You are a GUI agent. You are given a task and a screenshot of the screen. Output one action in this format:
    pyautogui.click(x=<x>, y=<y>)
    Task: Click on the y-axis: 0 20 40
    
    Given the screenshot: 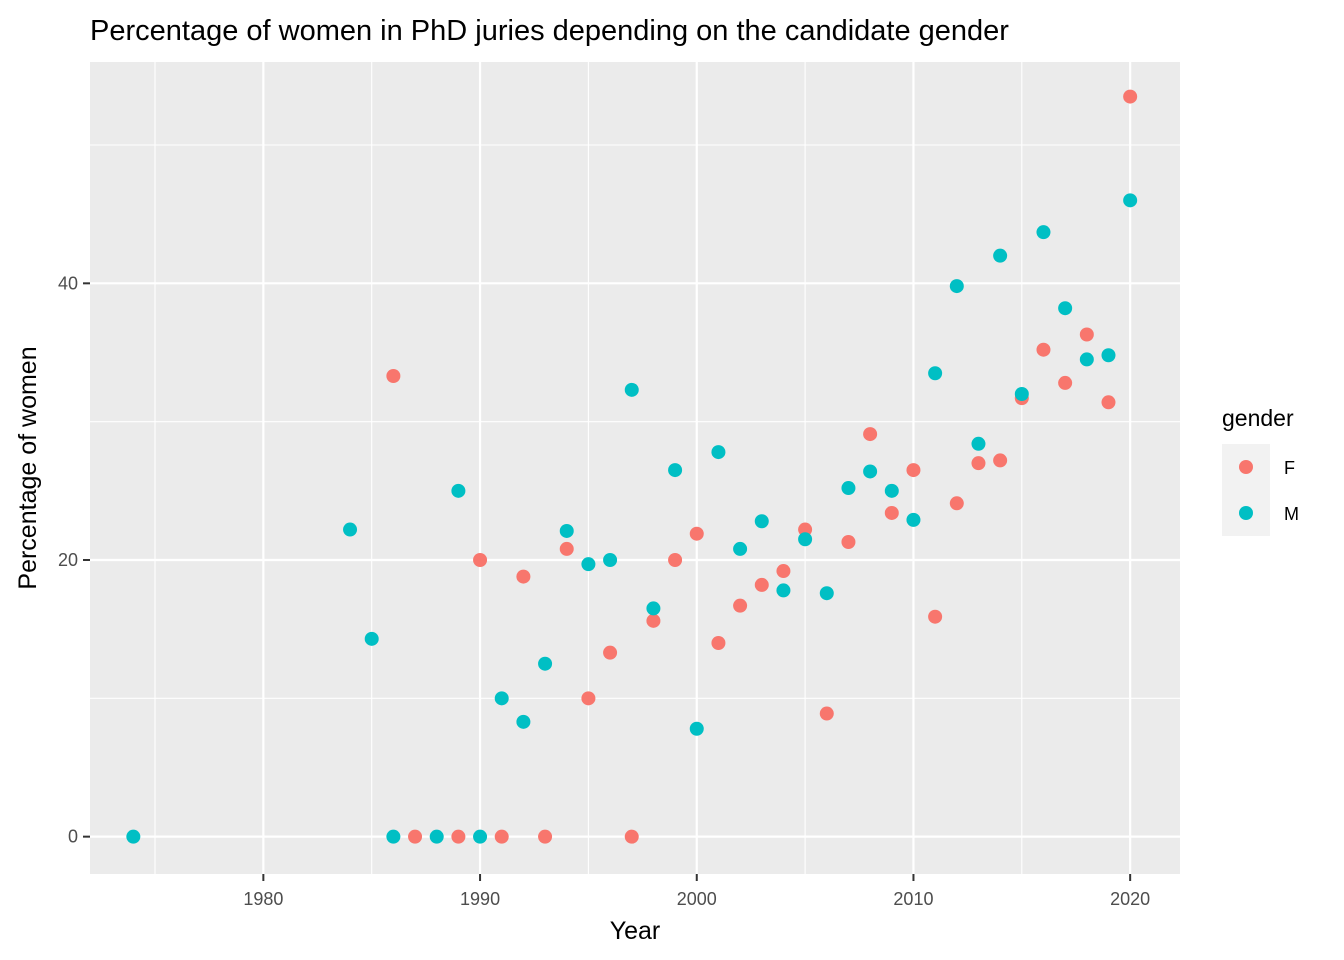 What is the action you would take?
    pyautogui.click(x=74, y=560)
    